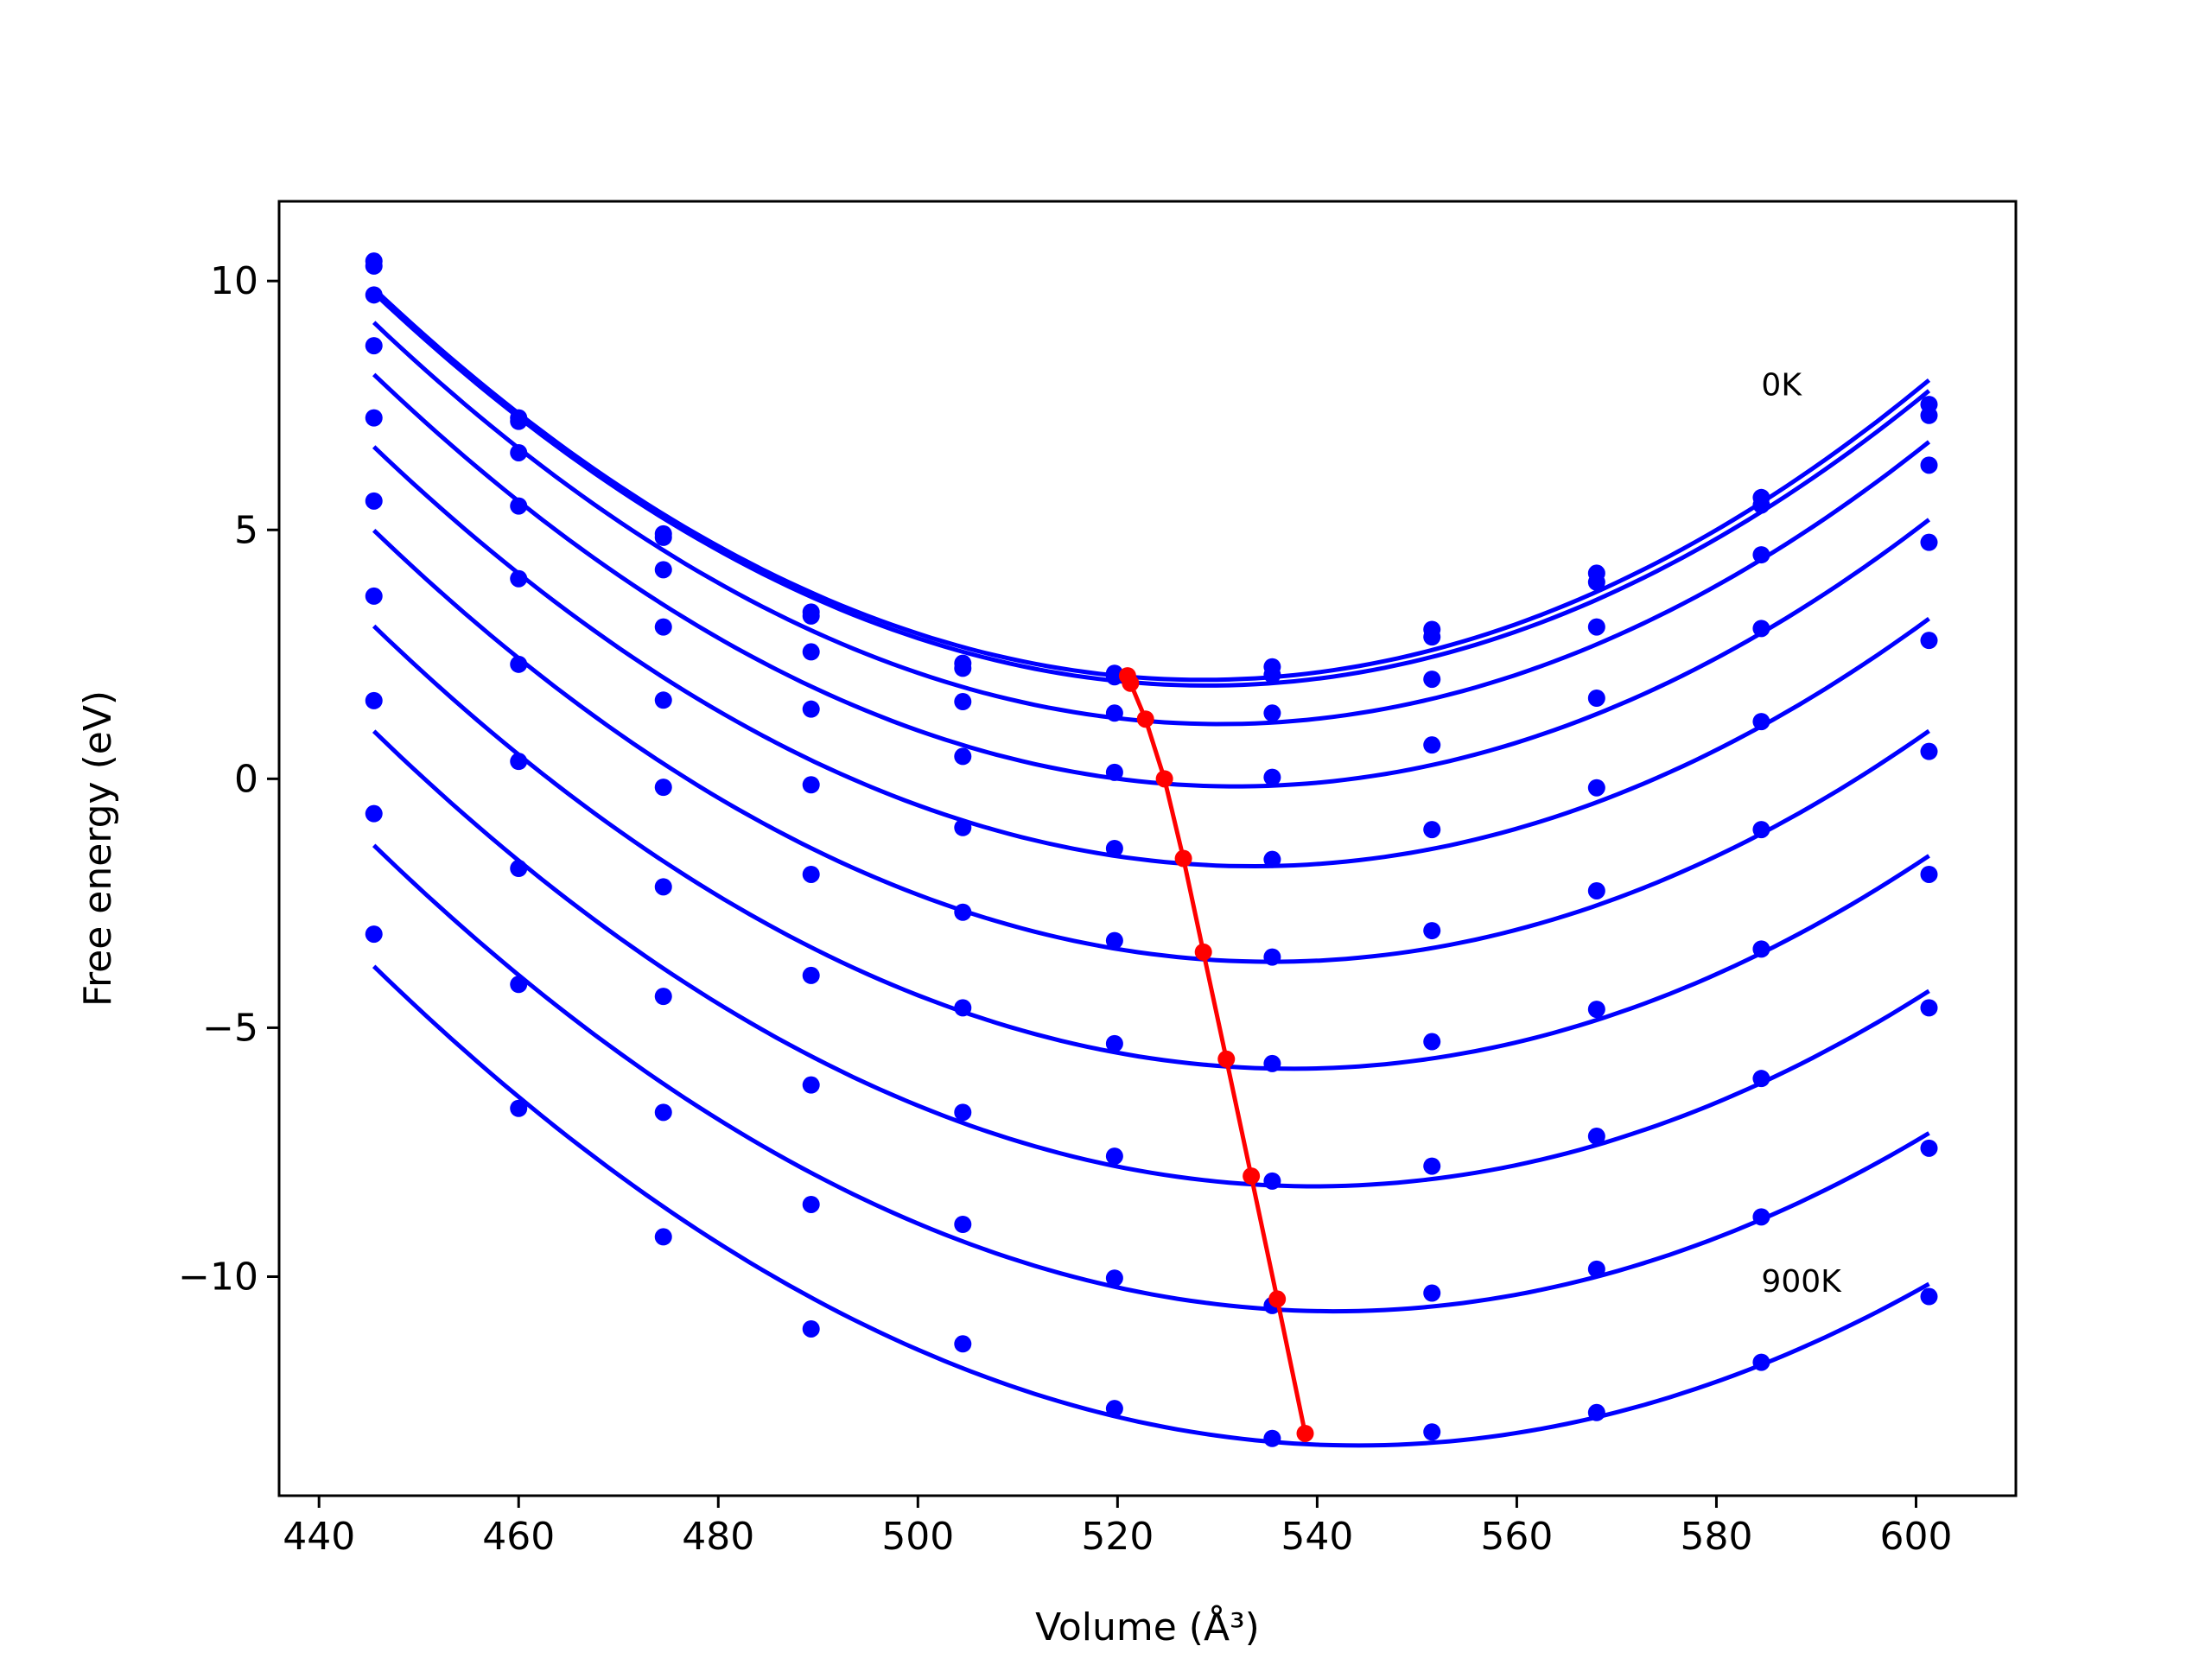 The image size is (2212, 1659). What do you see at coordinates (1716, 1537) in the screenshot?
I see `x-tick-label: 580` at bounding box center [1716, 1537].